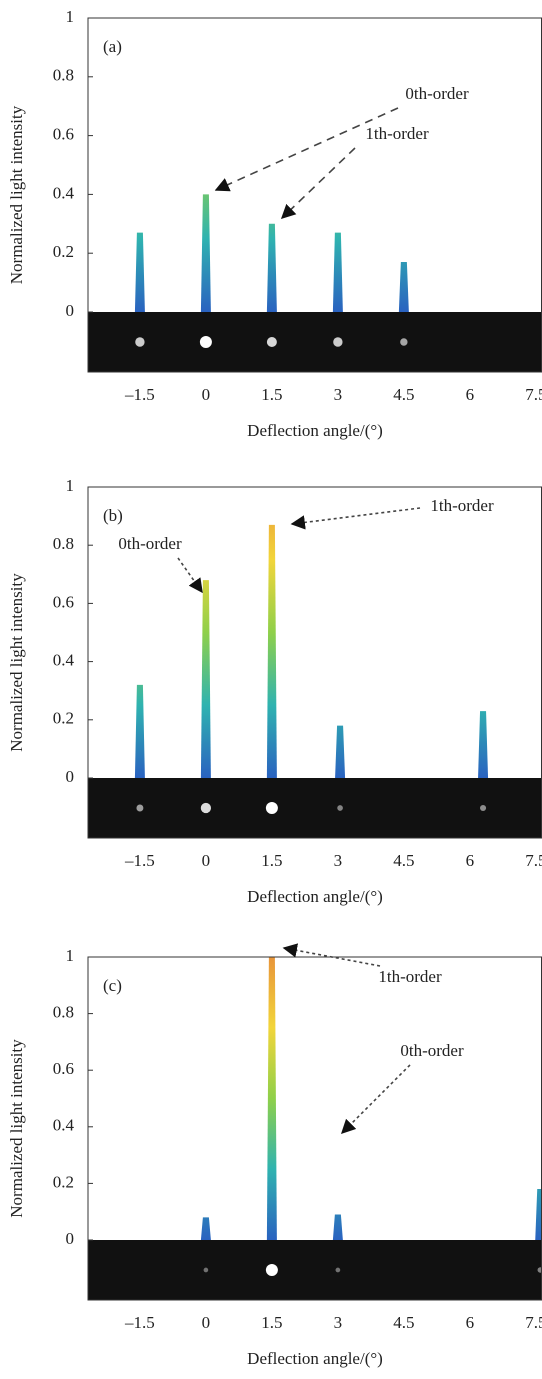 The height and width of the screenshot is (1379, 542). Describe the element at coordinates (112, 46) in the screenshot. I see `panel-label: (a)` at that location.